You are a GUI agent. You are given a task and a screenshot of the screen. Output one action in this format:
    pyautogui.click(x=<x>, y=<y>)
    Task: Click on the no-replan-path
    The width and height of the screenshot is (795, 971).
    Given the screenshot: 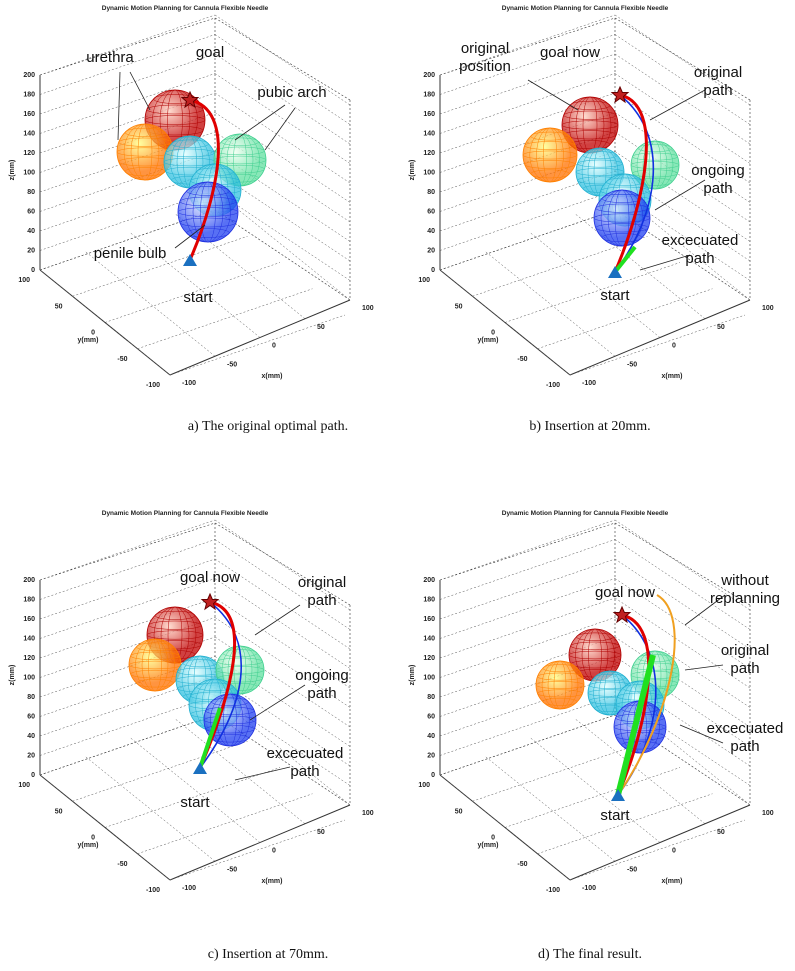 What is the action you would take?
    pyautogui.click(x=646, y=695)
    